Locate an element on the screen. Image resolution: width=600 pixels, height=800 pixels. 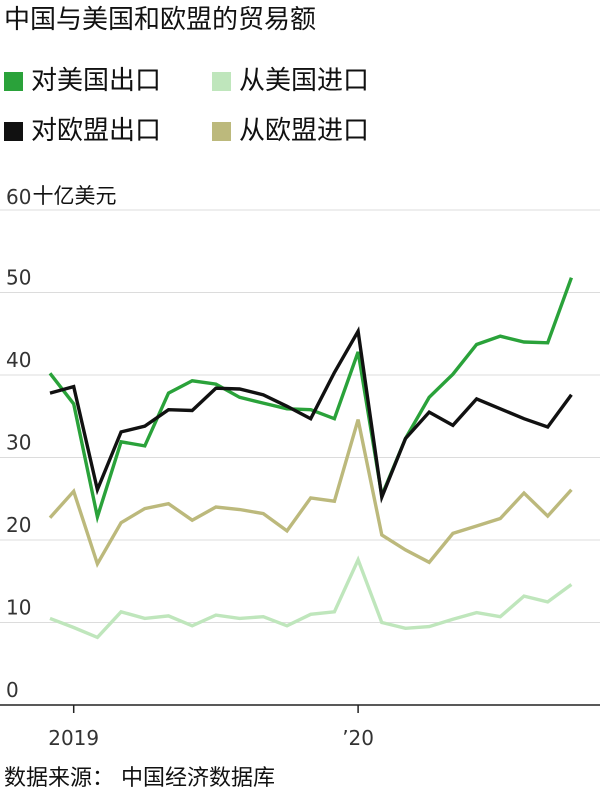
legend-swatch-us-exports is located at coordinates (13, 81).